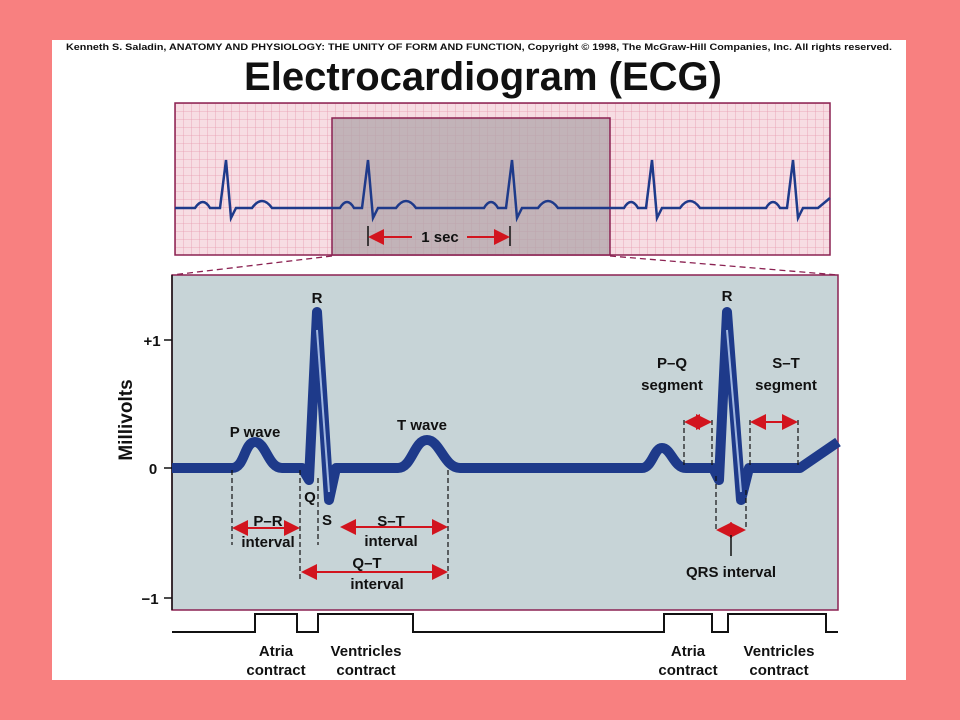 This screenshot has height=720, width=960. I want to click on qt-label: Q–T, so click(366, 563).